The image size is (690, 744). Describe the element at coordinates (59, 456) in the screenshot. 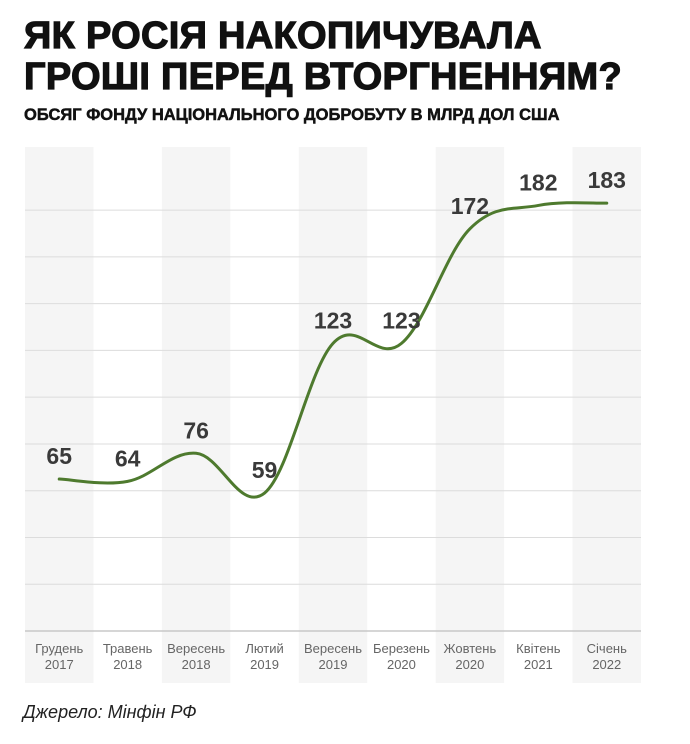

I see `data-label: 65` at that location.